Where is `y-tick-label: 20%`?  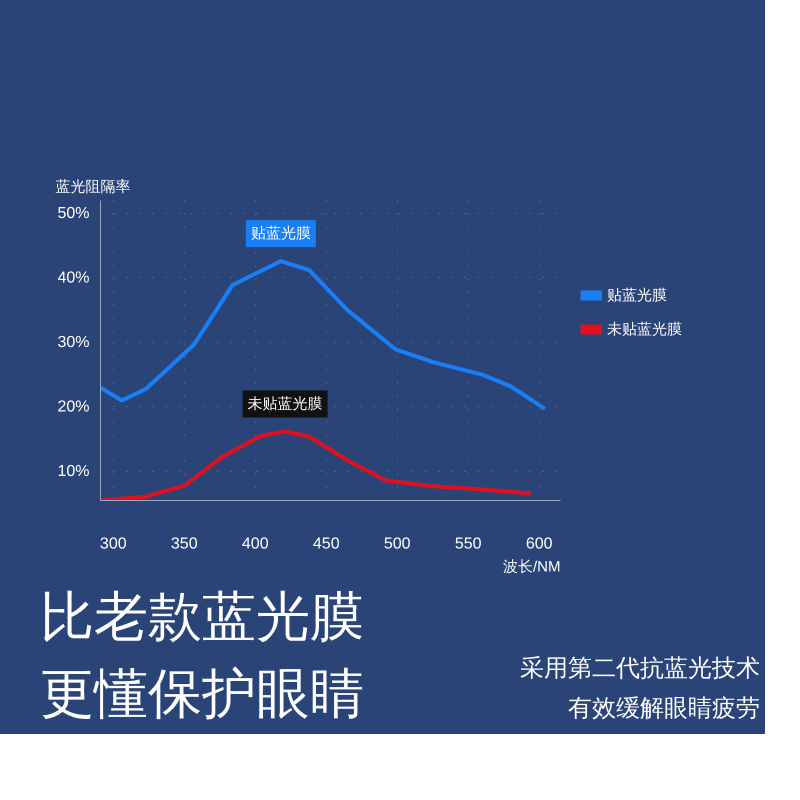 y-tick-label: 20% is located at coordinates (73, 407).